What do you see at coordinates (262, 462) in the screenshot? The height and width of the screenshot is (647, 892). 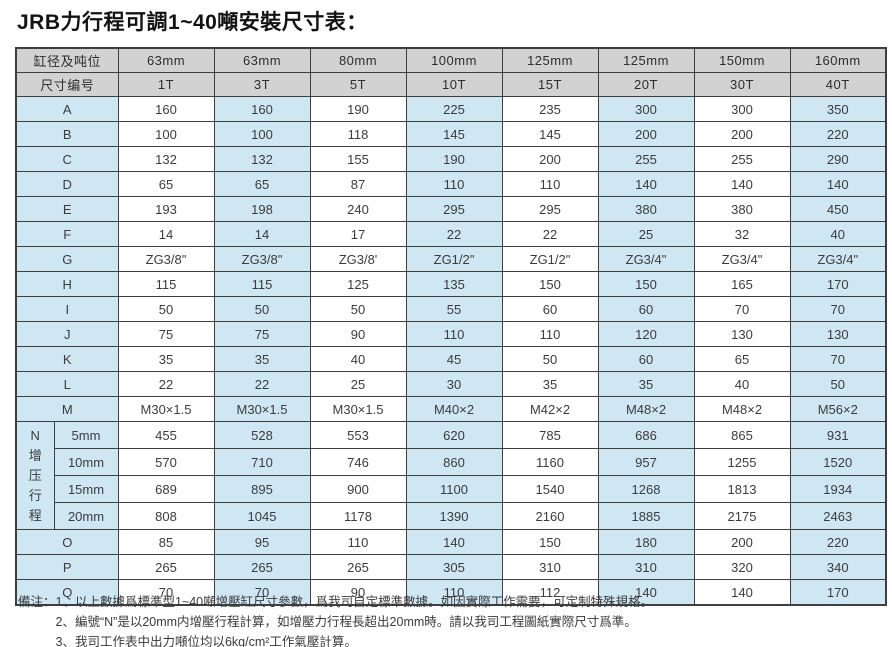 I see `table-cell: 710` at bounding box center [262, 462].